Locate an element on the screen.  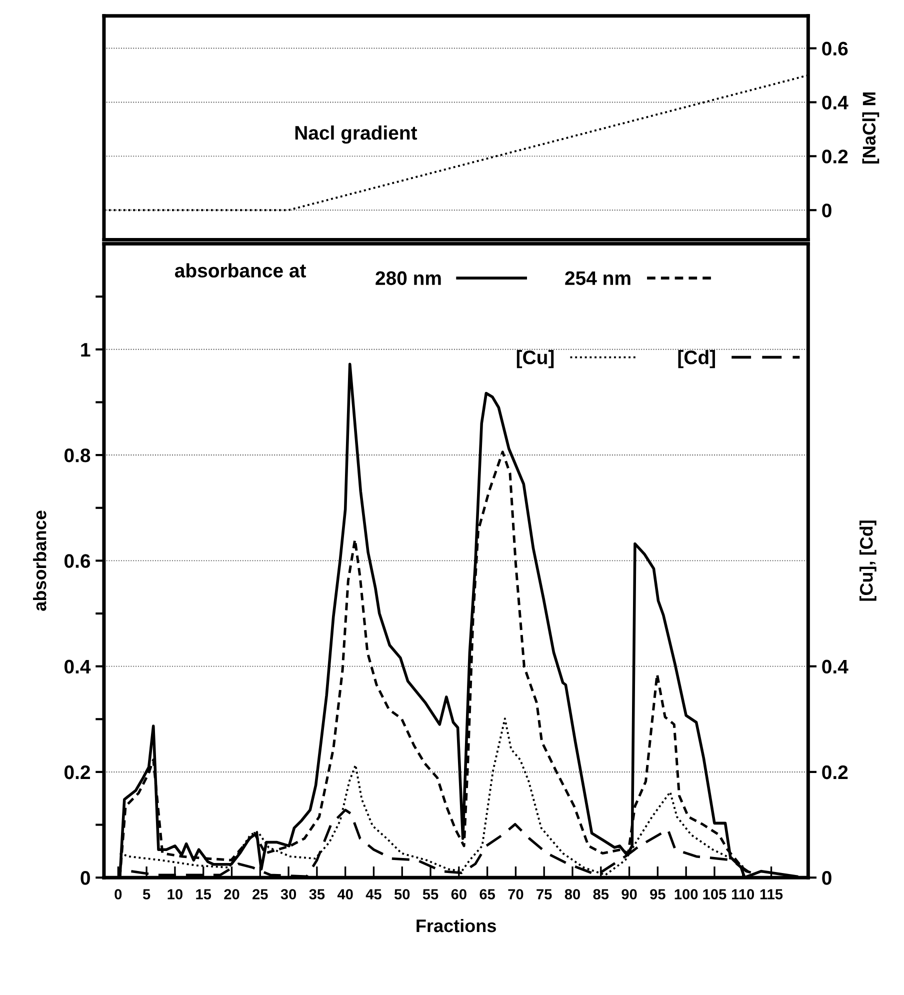
legend-title: absorbance at is located at coordinates (240, 270).